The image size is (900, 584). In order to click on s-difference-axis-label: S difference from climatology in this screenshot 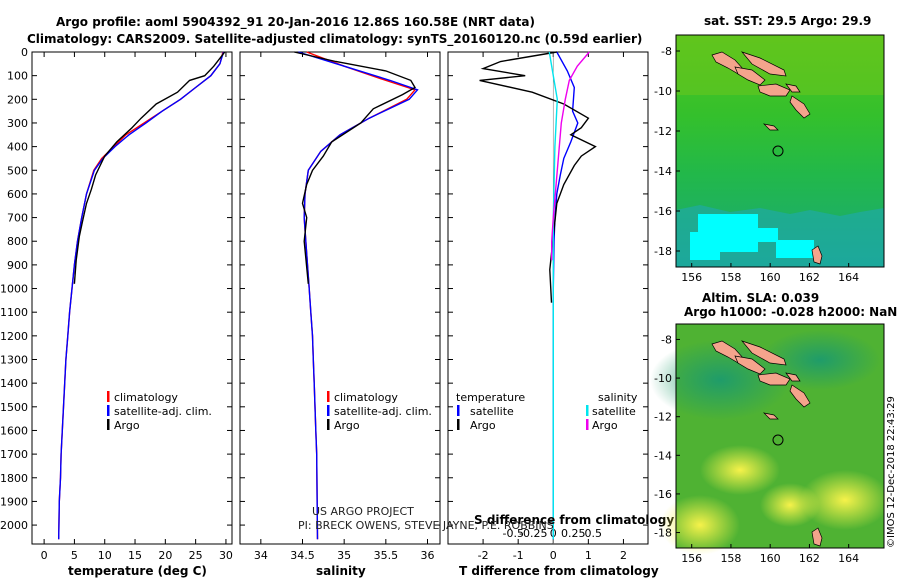, I will do `click(574, 520)`.